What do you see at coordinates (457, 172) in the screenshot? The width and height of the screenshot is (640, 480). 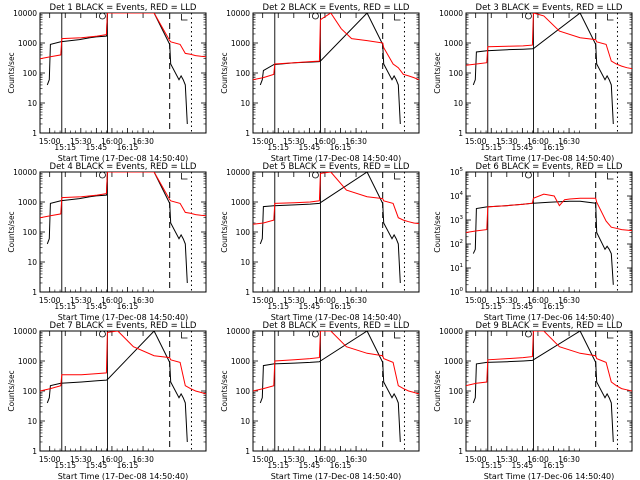 I see `y-tick-label: 10⁵` at bounding box center [457, 172].